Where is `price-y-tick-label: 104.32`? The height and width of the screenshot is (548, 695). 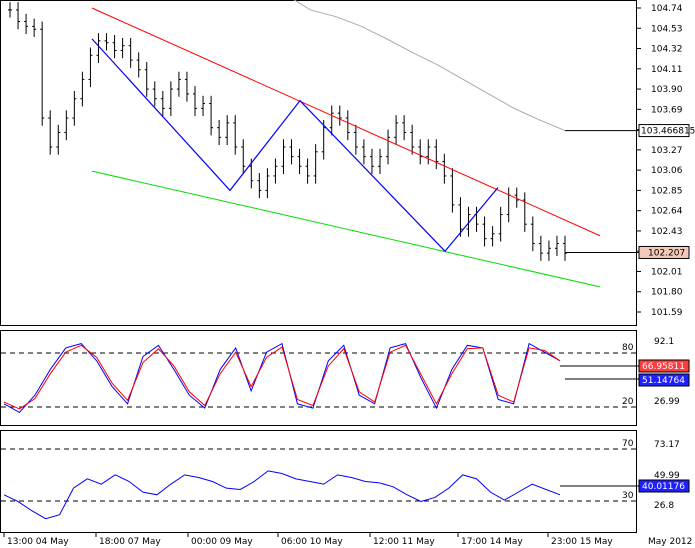 price-y-tick-label: 104.32 is located at coordinates (667, 50).